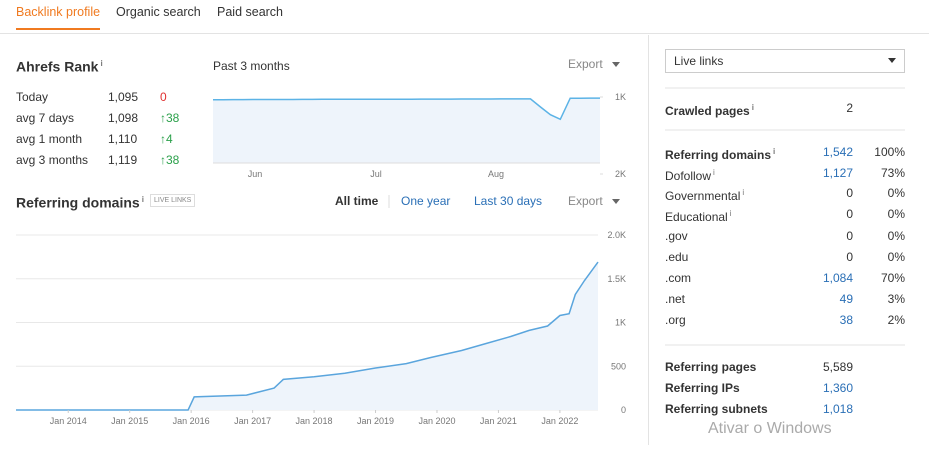 This screenshot has width=929, height=450. Describe the element at coordinates (896, 320) in the screenshot. I see `stat-percent: 2%` at that location.